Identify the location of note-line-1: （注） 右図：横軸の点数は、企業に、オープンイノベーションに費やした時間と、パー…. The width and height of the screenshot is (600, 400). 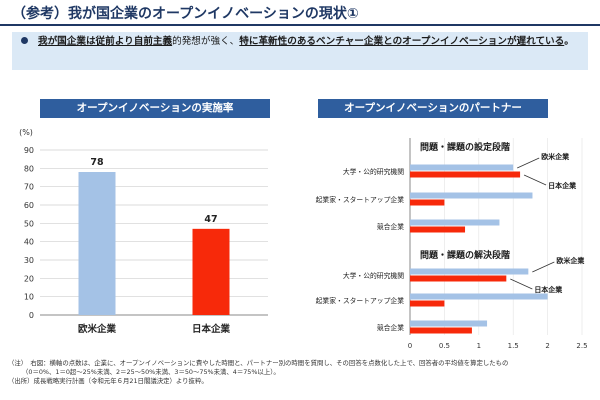
(258, 363).